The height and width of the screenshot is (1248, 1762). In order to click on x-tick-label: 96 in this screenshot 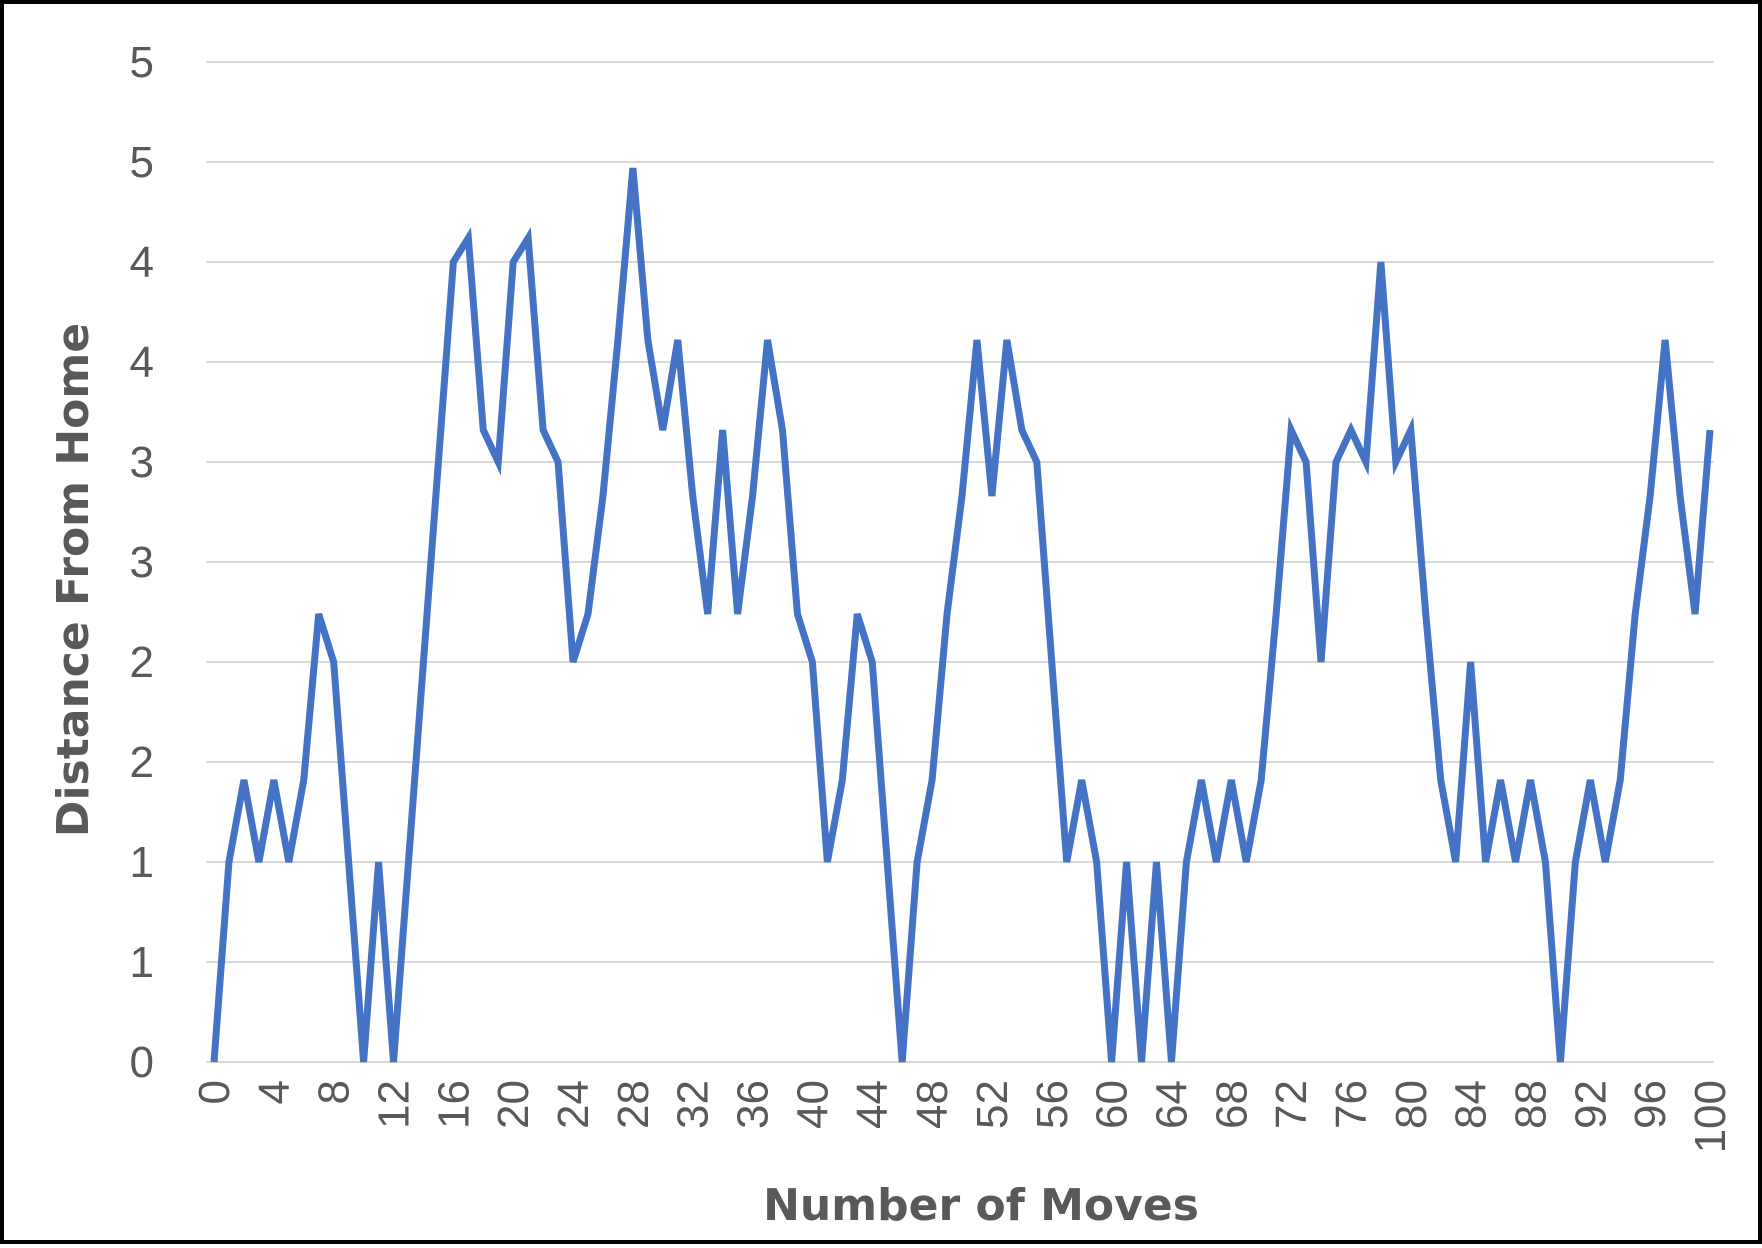, I will do `click(1650, 1104)`.